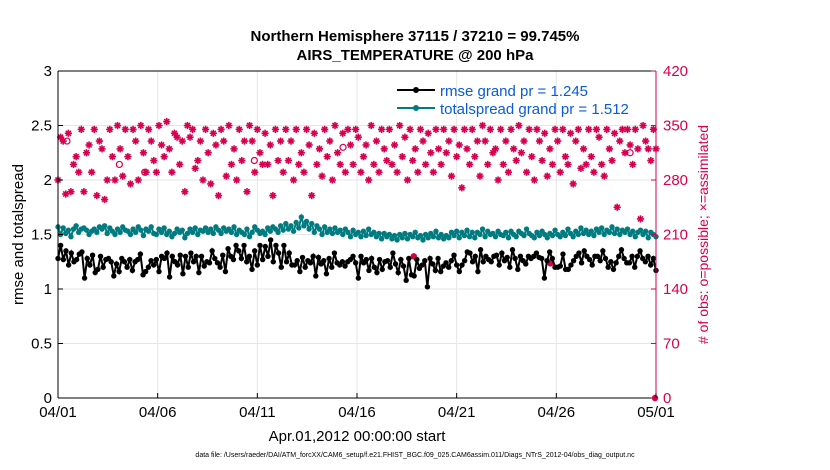 Image resolution: width=830 pixels, height=470 pixels. I want to click on x-tick-label: 04/26, so click(557, 412).